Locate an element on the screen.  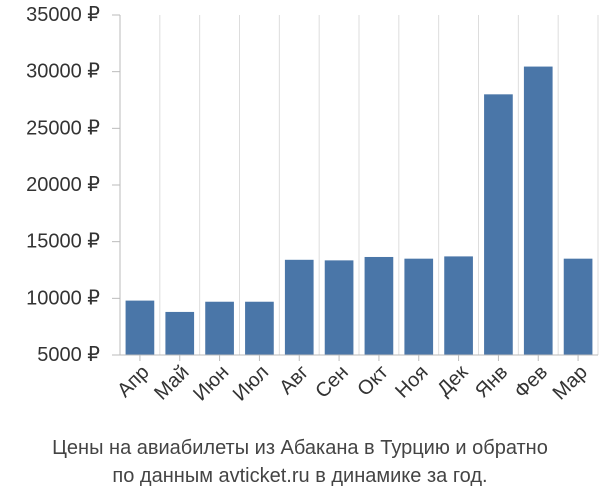
x-tick-label-6: Сен is located at coordinates (331, 381).